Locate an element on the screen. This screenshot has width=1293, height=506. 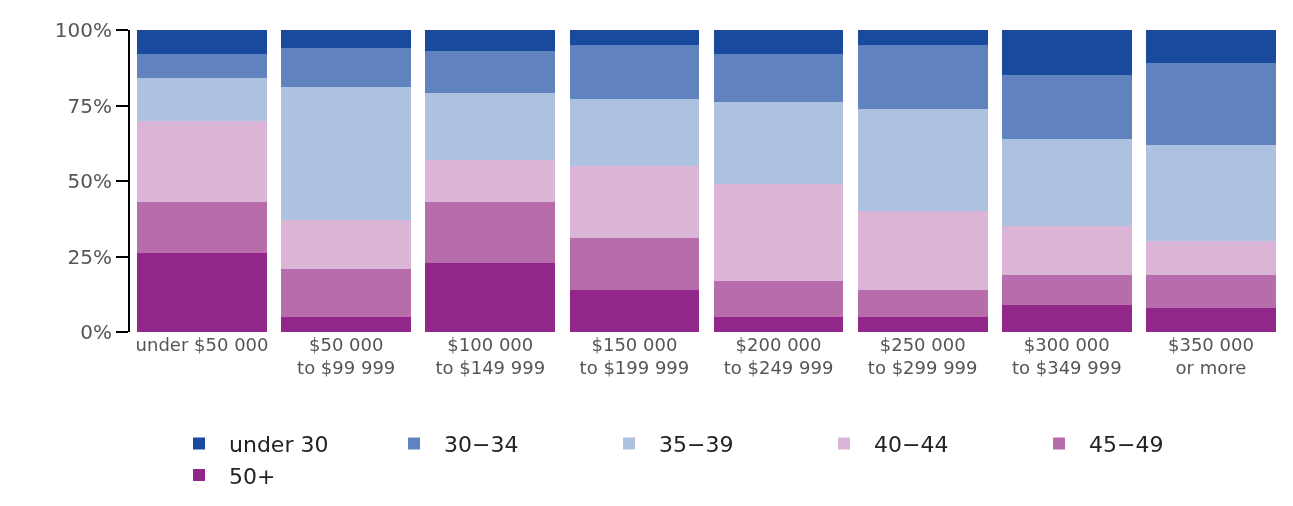
x-tick-label: $100 000 to $149 999 is located at coordinates (490, 356).